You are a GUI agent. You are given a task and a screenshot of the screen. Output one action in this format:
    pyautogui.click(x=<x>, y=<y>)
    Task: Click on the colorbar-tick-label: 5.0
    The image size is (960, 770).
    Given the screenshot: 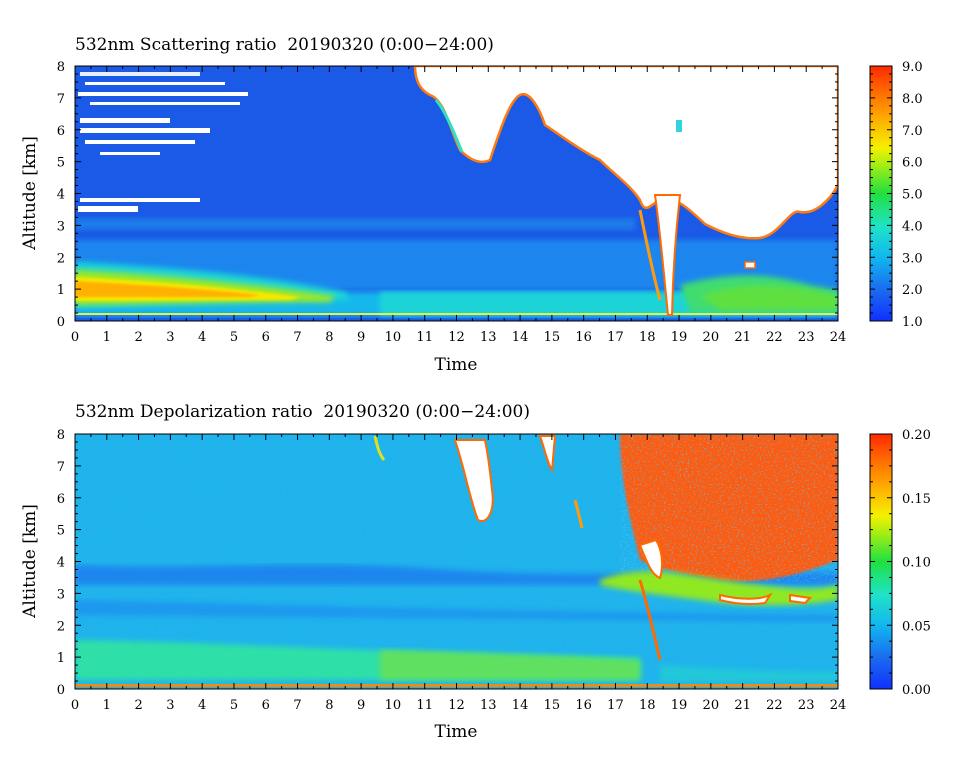 What is the action you would take?
    pyautogui.click(x=912, y=195)
    